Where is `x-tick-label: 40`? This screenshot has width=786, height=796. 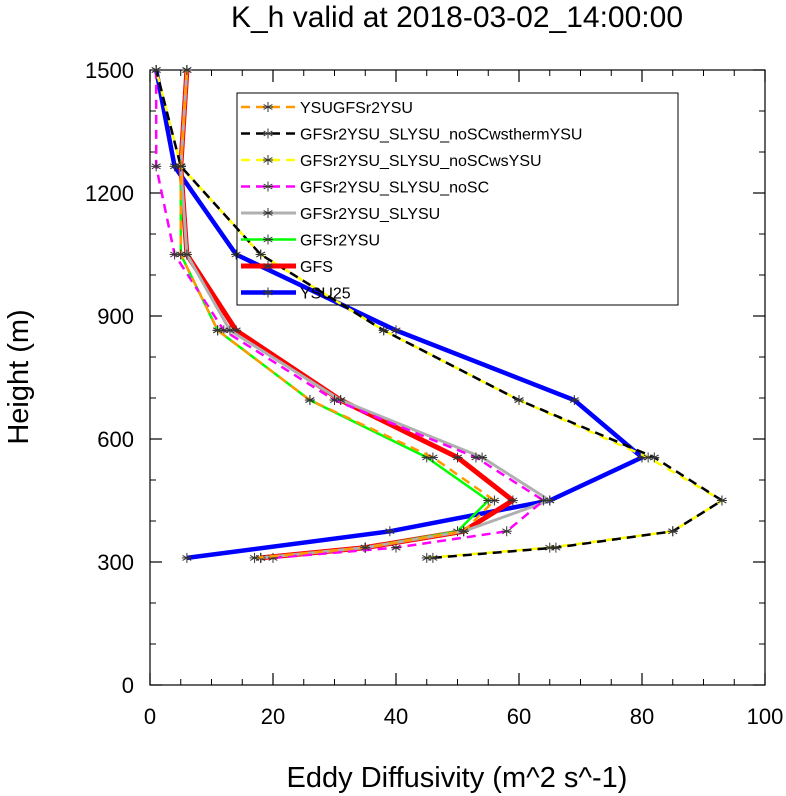 x-tick-label: 40 is located at coordinates (396, 716).